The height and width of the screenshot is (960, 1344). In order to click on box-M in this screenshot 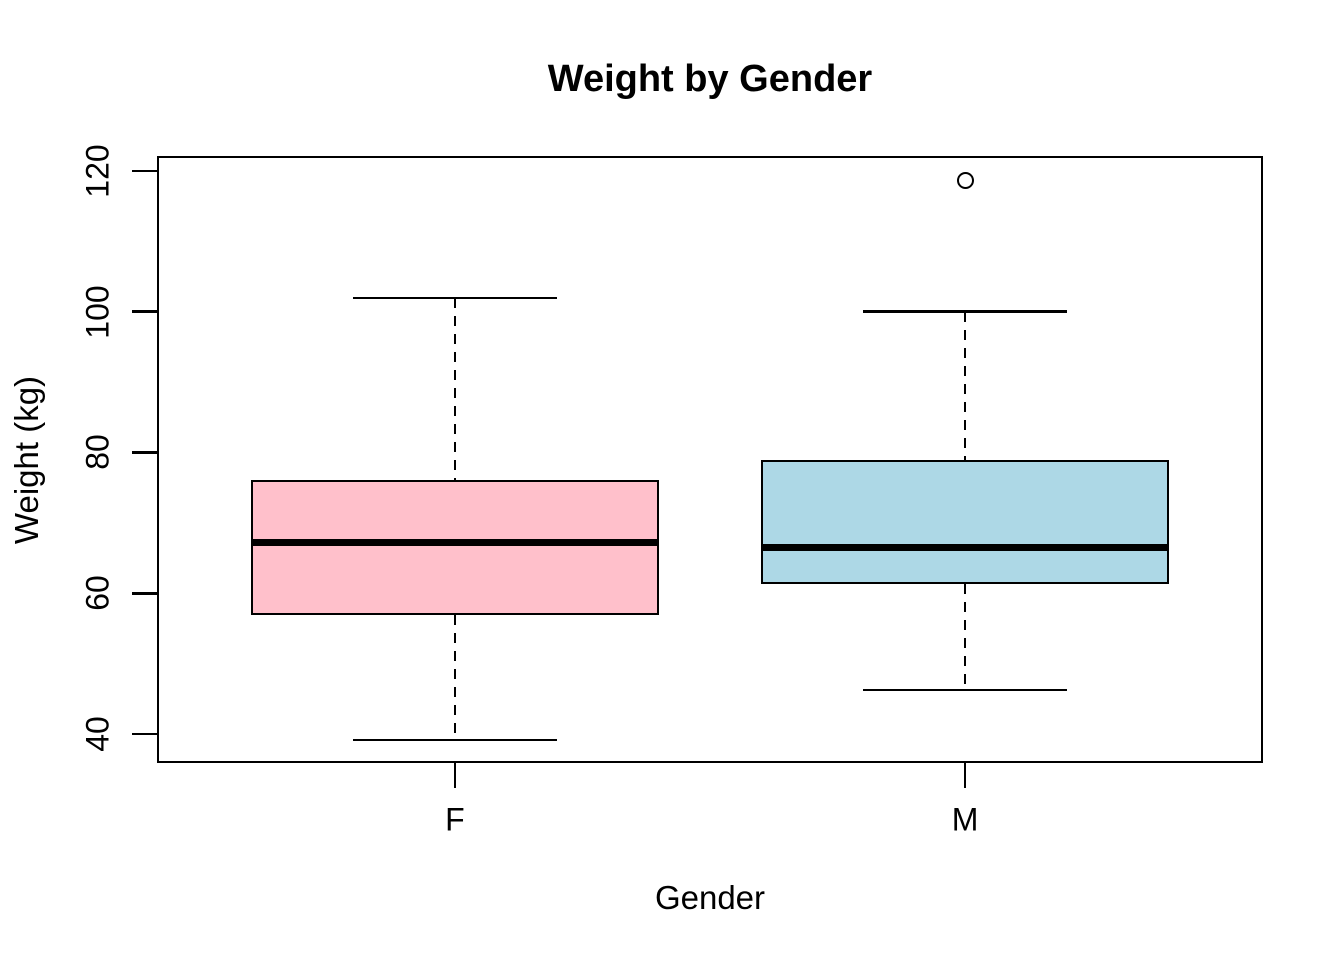, I will do `click(965, 522)`.